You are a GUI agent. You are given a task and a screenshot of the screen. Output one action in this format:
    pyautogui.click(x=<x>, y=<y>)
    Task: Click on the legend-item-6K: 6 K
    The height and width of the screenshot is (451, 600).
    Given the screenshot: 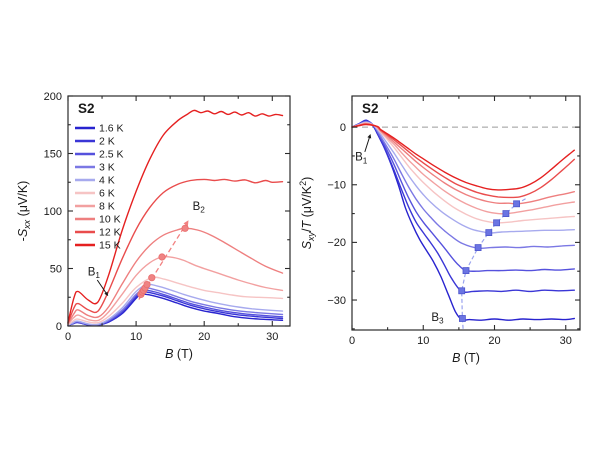 What is the action you would take?
    pyautogui.click(x=95, y=194)
    